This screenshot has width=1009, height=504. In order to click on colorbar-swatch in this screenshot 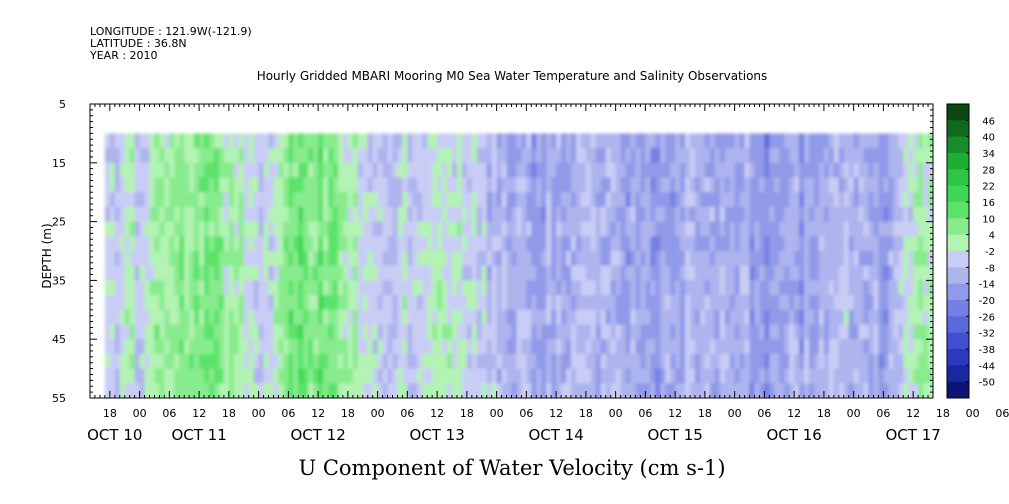, I will do `click(958, 161)`.